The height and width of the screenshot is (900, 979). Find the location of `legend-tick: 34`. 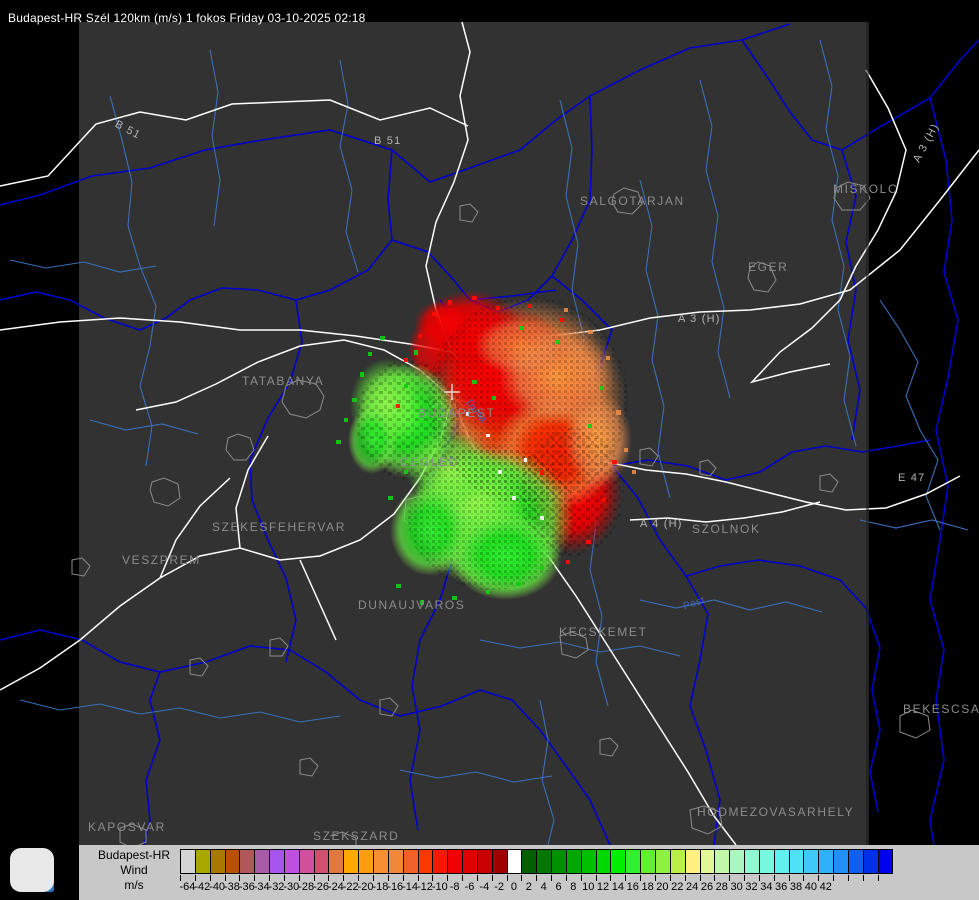

legend-tick: 34 is located at coordinates (766, 887).